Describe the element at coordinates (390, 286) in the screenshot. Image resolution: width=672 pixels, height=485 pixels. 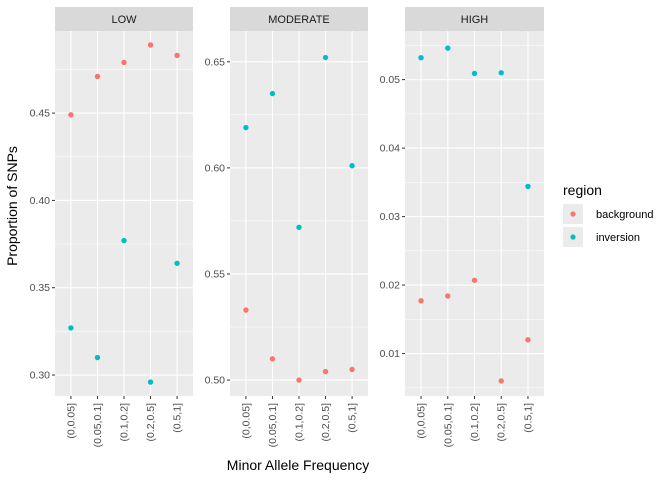
I see `y-tick-label: 0.02` at that location.